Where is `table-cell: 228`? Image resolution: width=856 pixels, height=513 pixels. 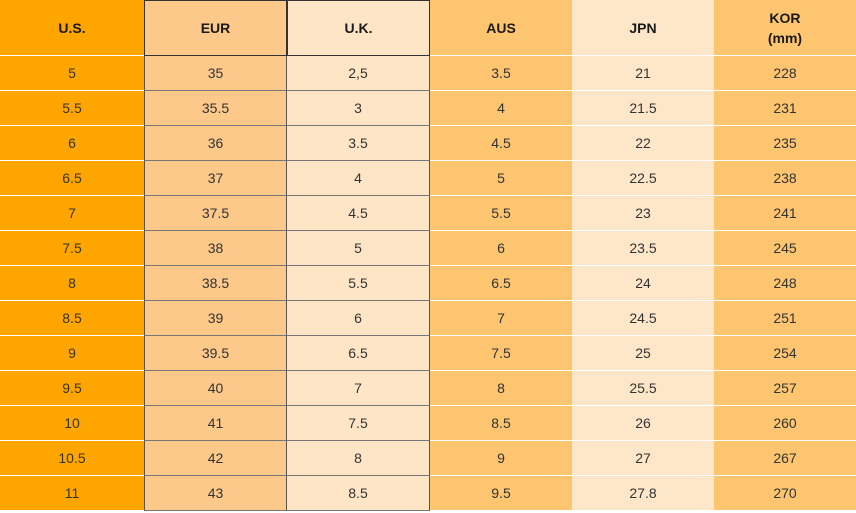
table-cell: 228 is located at coordinates (785, 73).